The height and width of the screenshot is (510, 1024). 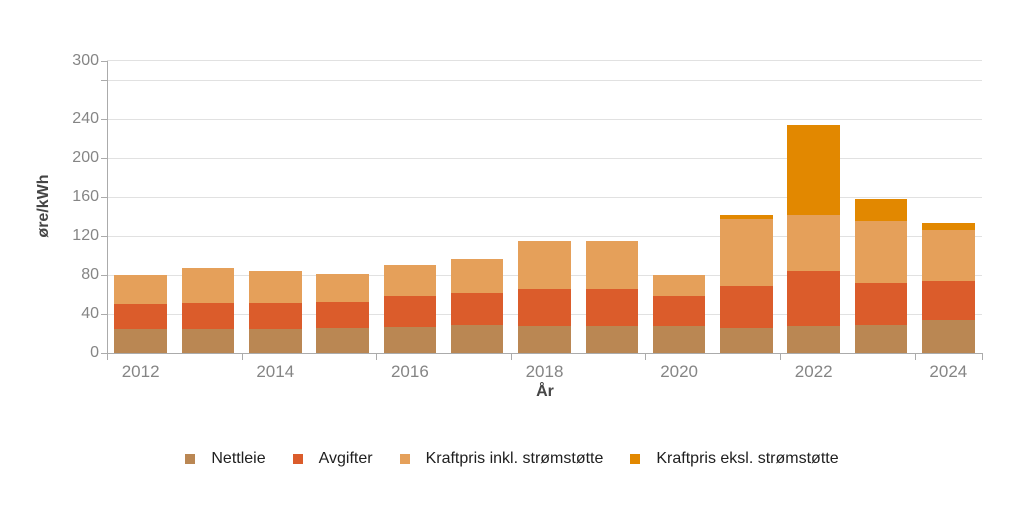 I want to click on legend-item-kraftpris-inkl-stromstotte: Kraftpris inkl. strømstøtte, so click(x=501, y=459).